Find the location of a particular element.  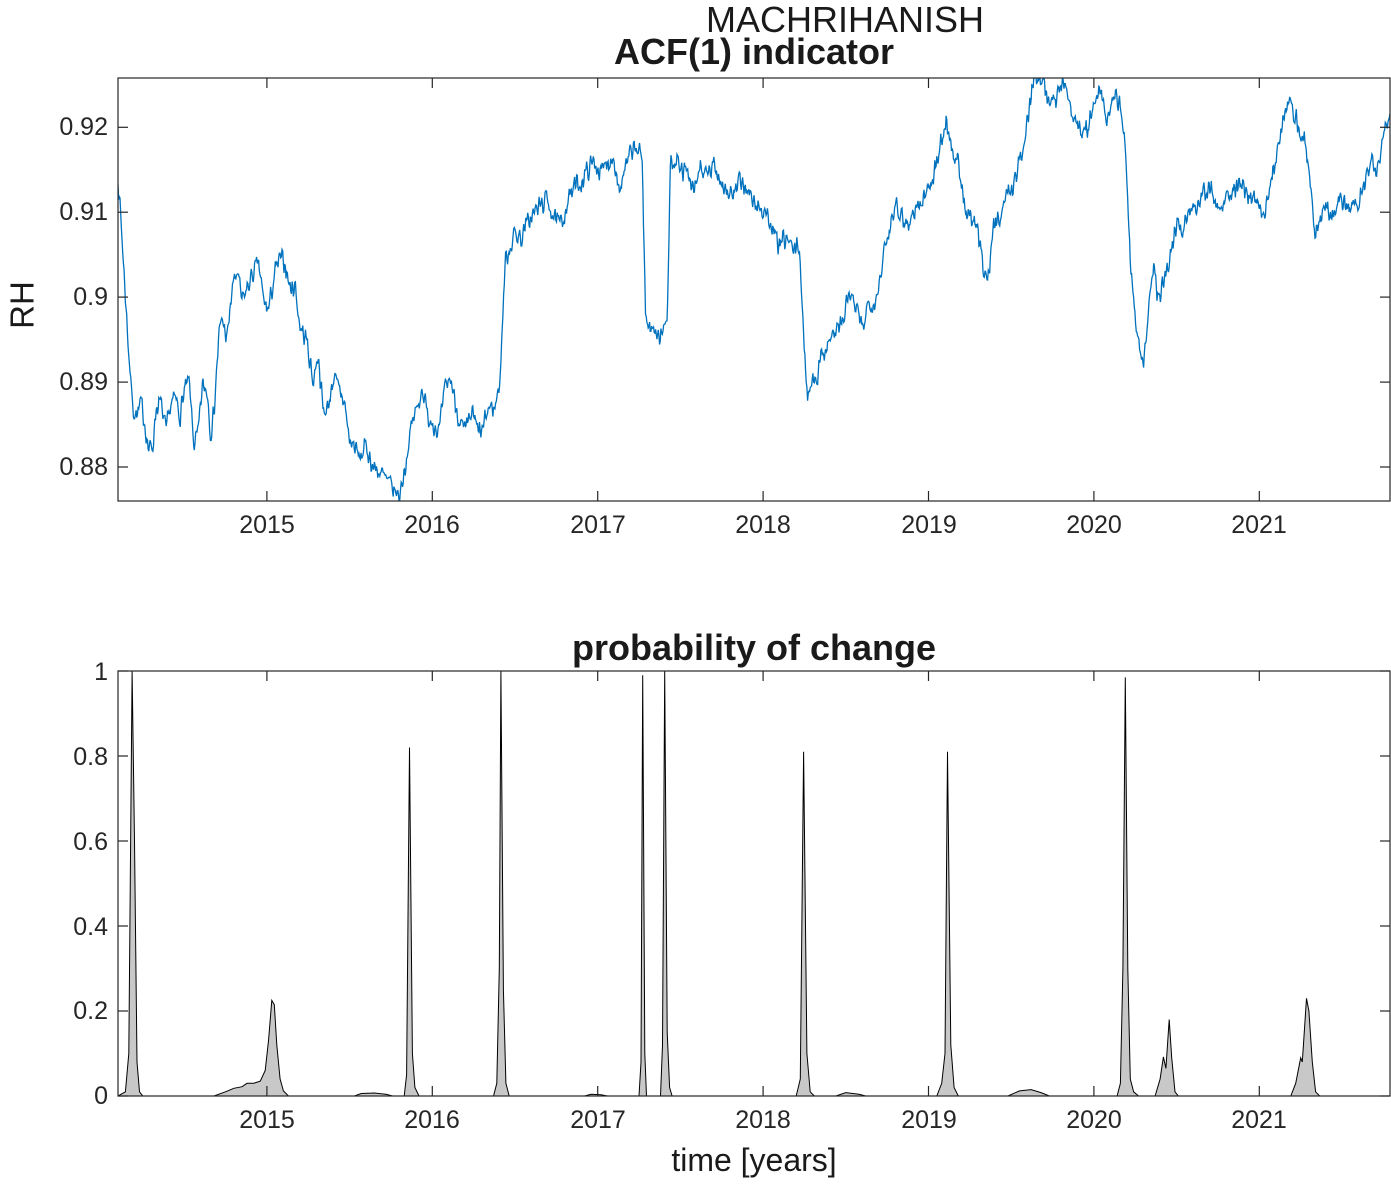

time-axis-label: time [years] is located at coordinates (754, 1160).